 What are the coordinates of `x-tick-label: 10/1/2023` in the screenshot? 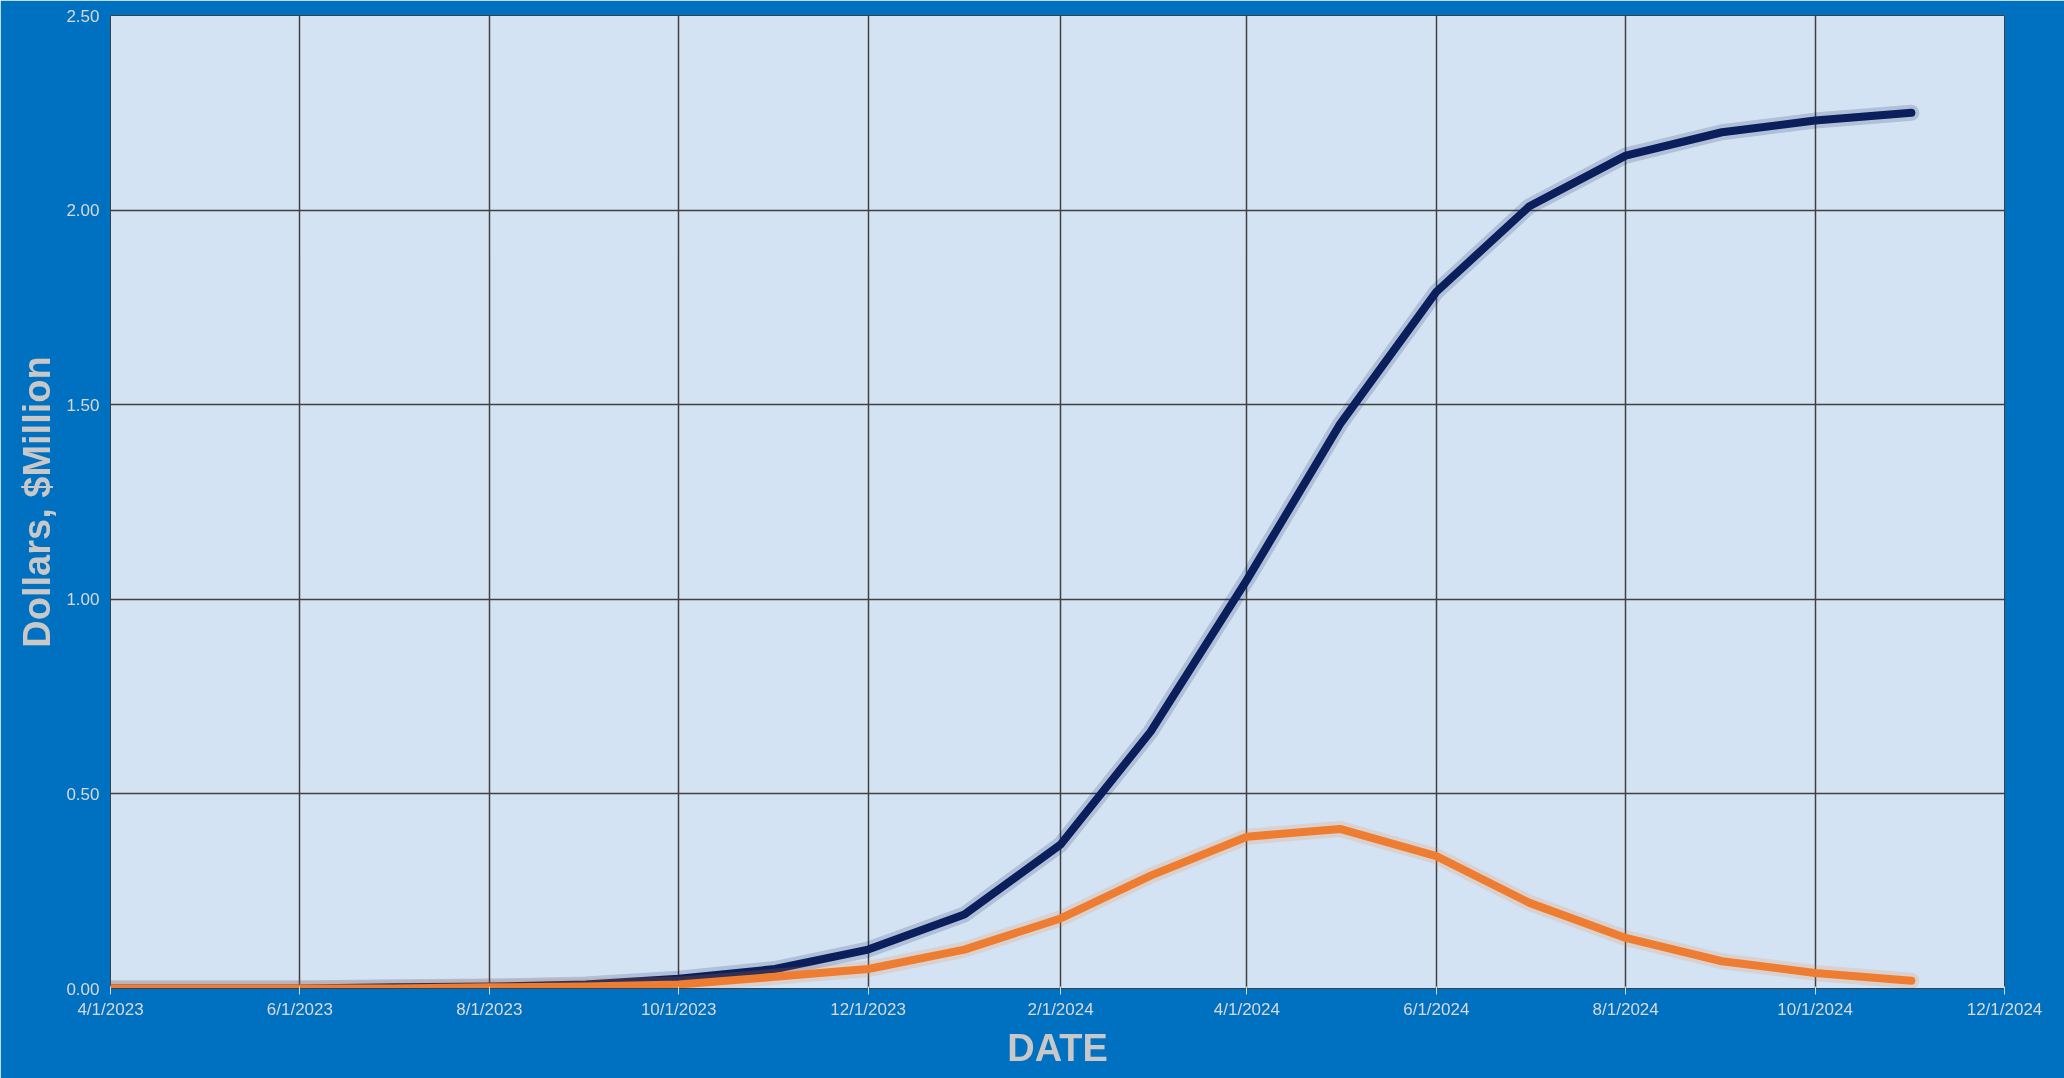 It's located at (678, 1009).